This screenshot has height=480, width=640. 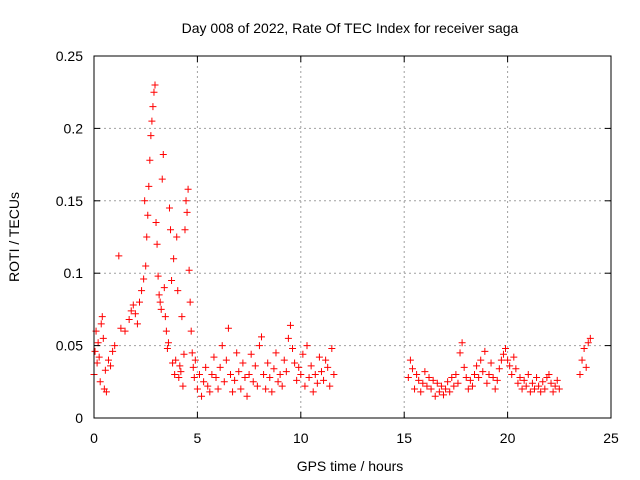 What do you see at coordinates (74, 273) in the screenshot?
I see `y-tick-label: 0.1` at bounding box center [74, 273].